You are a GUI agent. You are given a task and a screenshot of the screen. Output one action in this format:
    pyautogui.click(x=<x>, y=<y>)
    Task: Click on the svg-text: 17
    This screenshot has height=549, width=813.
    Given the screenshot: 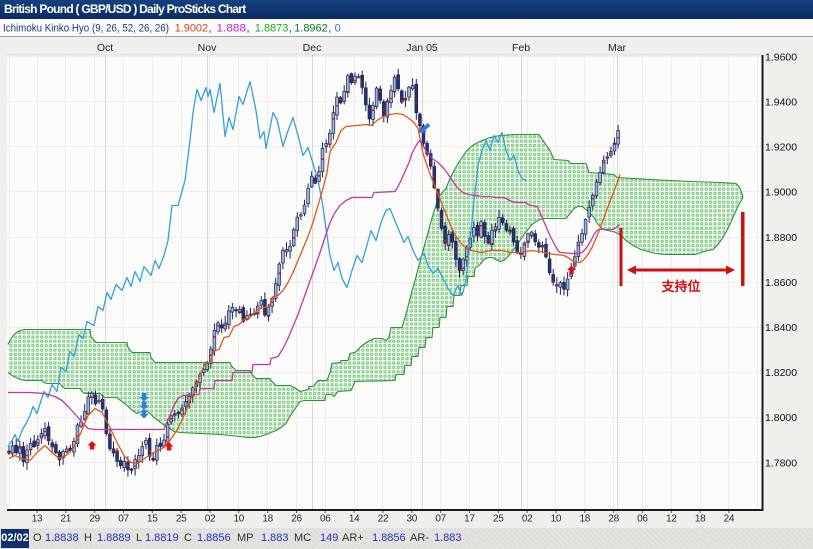 What is the action you would take?
    pyautogui.click(x=469, y=519)
    